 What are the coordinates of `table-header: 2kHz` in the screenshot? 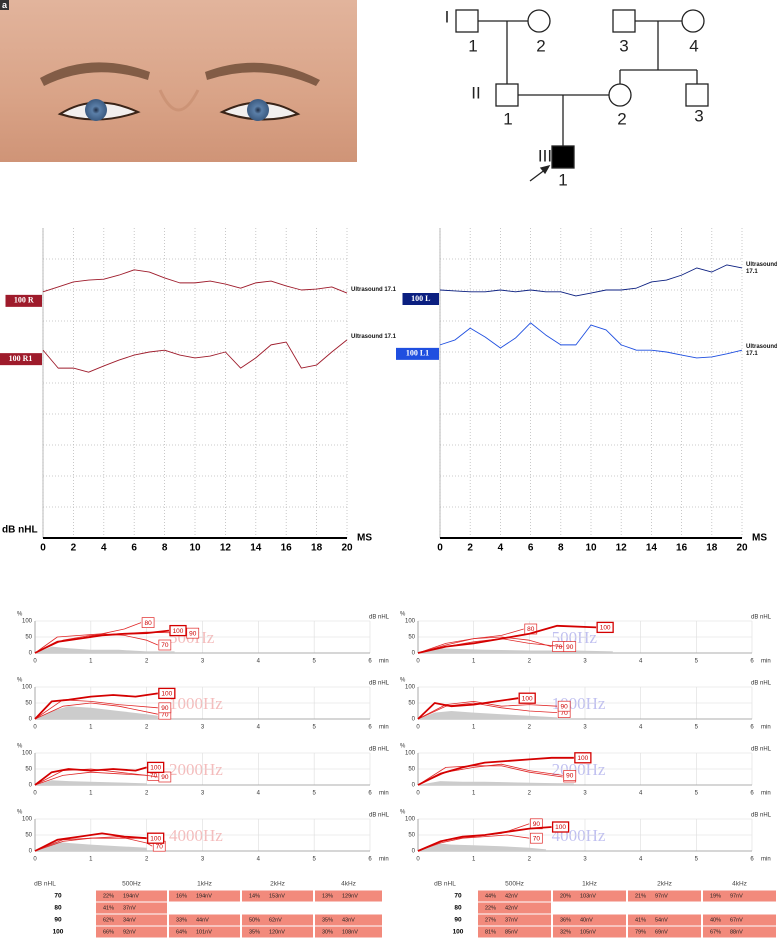 It's located at (664, 884).